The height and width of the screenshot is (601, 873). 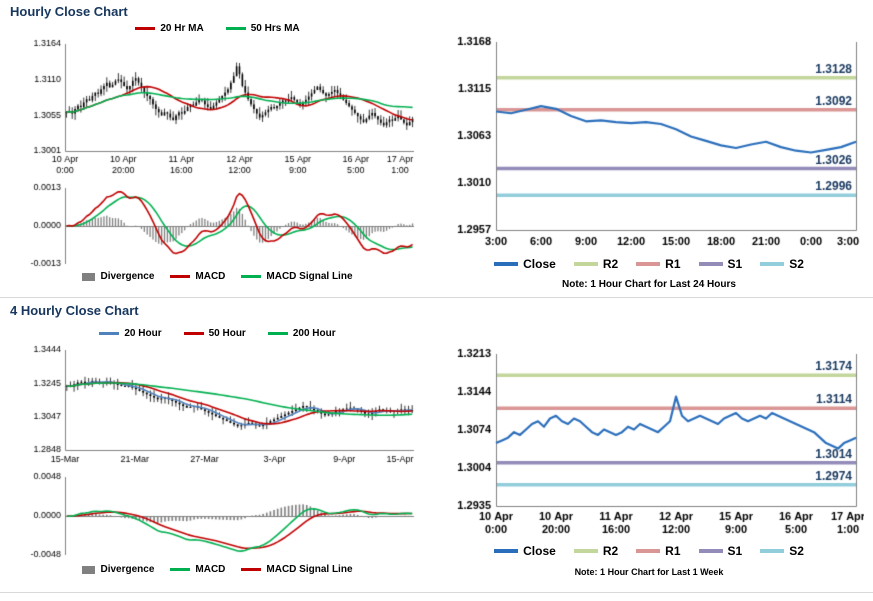 What do you see at coordinates (275, 28) in the screenshot?
I see `legend-label: 50 Hrs MA` at bounding box center [275, 28].